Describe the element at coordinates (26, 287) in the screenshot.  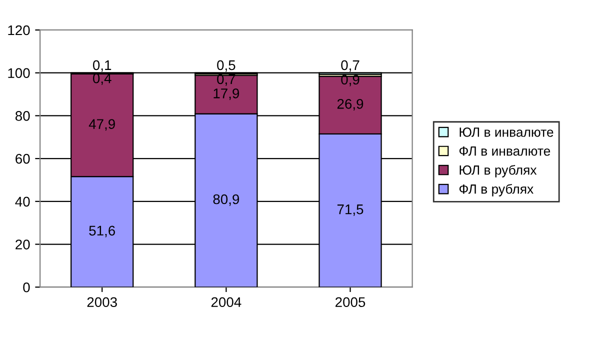
I see `y-tick-label: 0` at that location.